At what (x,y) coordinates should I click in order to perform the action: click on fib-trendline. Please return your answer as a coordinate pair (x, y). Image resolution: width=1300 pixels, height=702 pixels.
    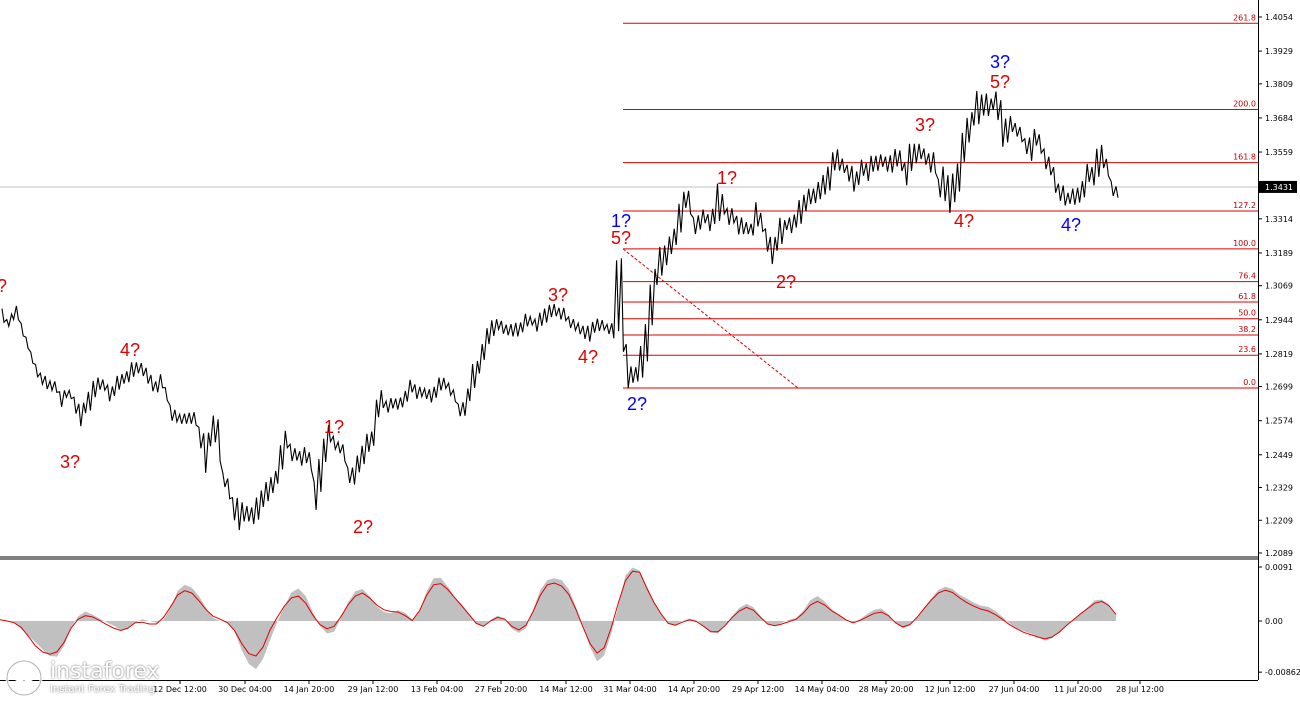
    Looking at the image, I should click on (710, 318).